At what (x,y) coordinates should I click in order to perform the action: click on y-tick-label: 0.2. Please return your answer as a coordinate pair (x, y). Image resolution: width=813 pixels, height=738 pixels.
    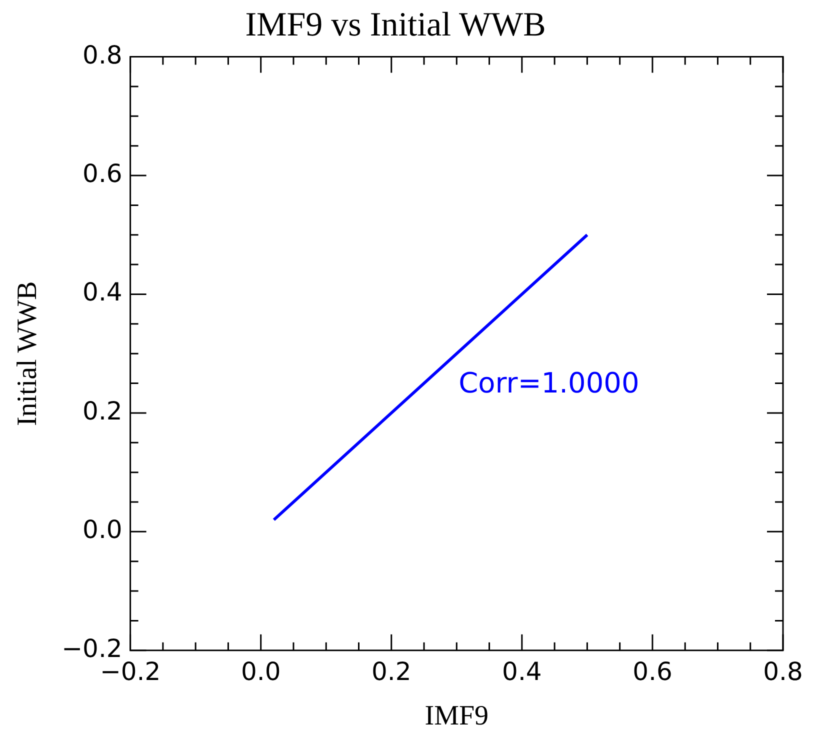
    Looking at the image, I should click on (102, 411).